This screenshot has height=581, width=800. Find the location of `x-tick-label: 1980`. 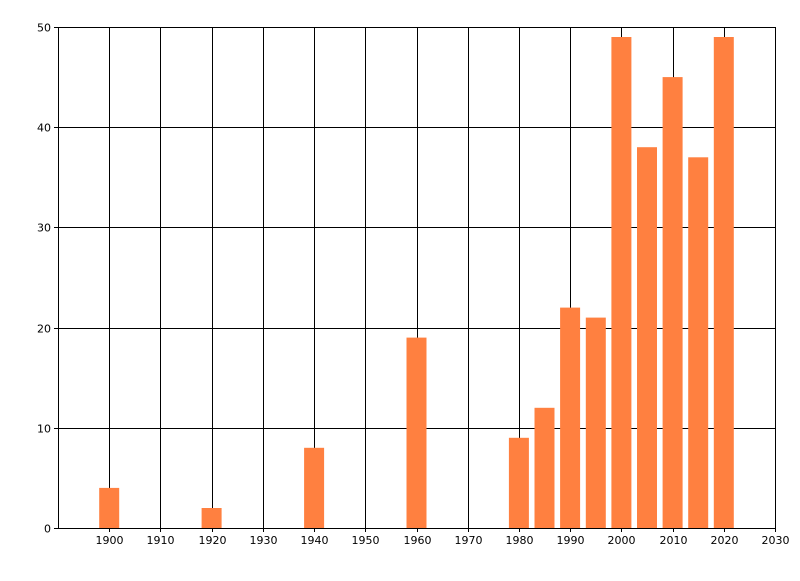

x-tick-label: 1980 is located at coordinates (520, 540).